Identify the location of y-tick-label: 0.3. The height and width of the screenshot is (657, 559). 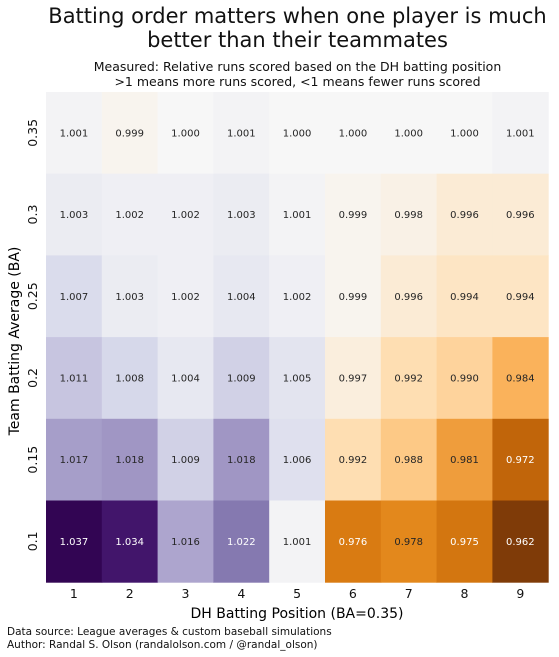
(32, 215).